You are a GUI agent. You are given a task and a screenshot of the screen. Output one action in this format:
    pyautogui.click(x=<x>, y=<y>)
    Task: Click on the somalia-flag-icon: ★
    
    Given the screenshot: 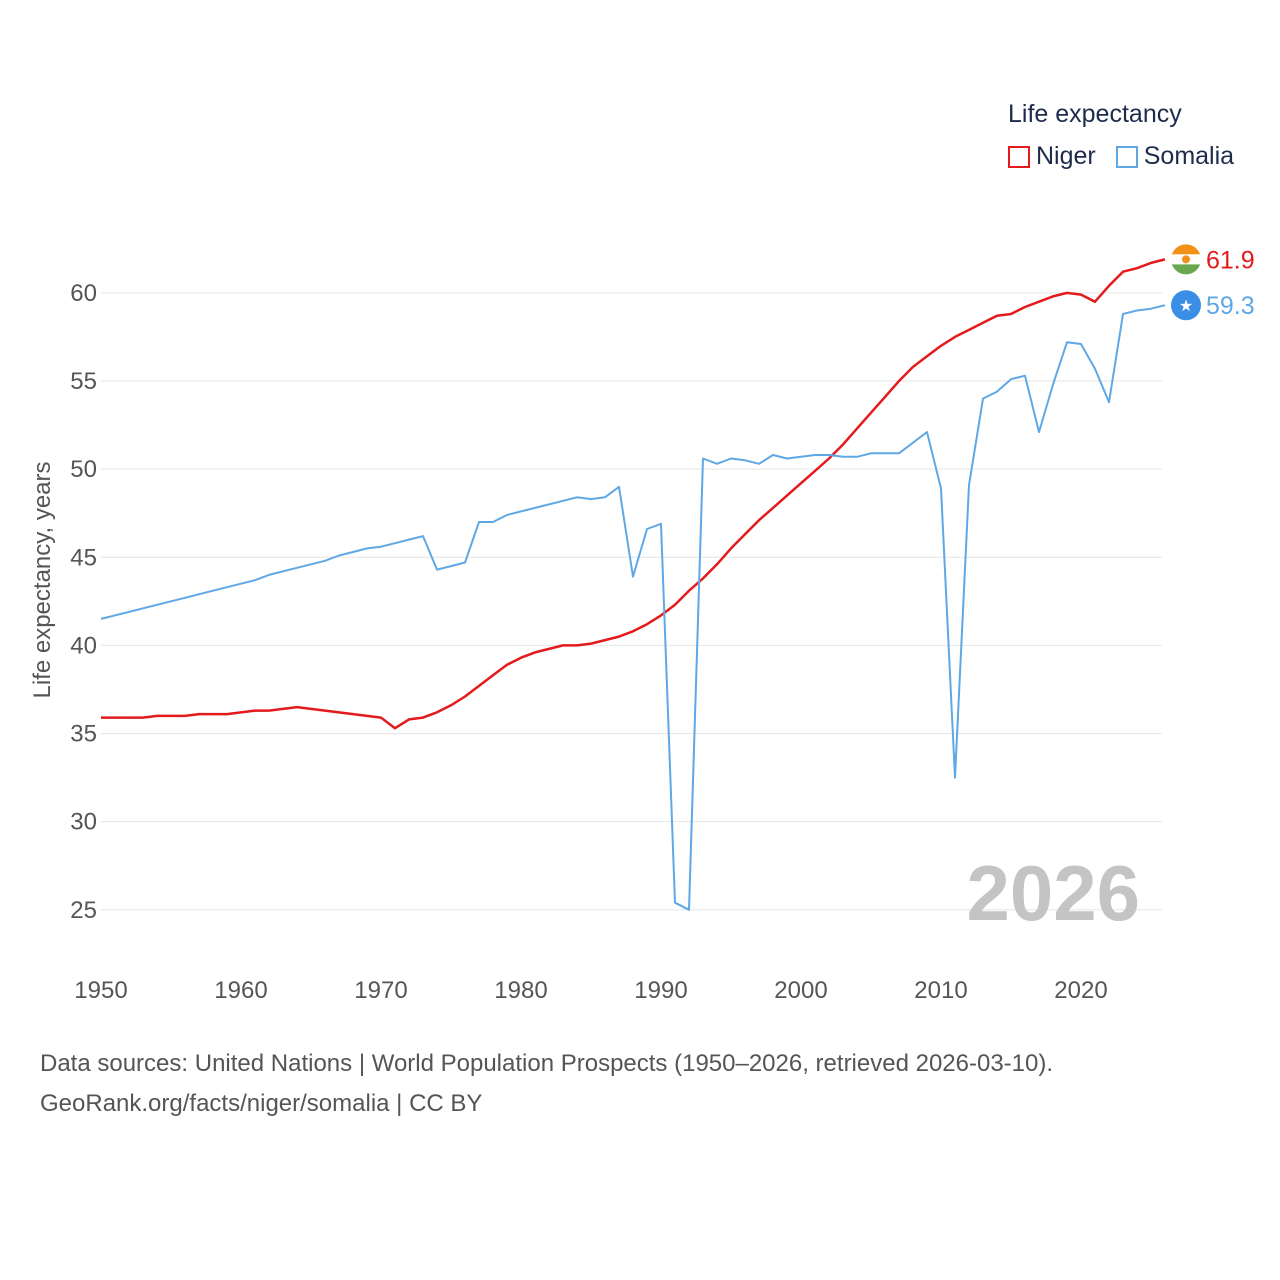 What is the action you would take?
    pyautogui.click(x=1186, y=305)
    